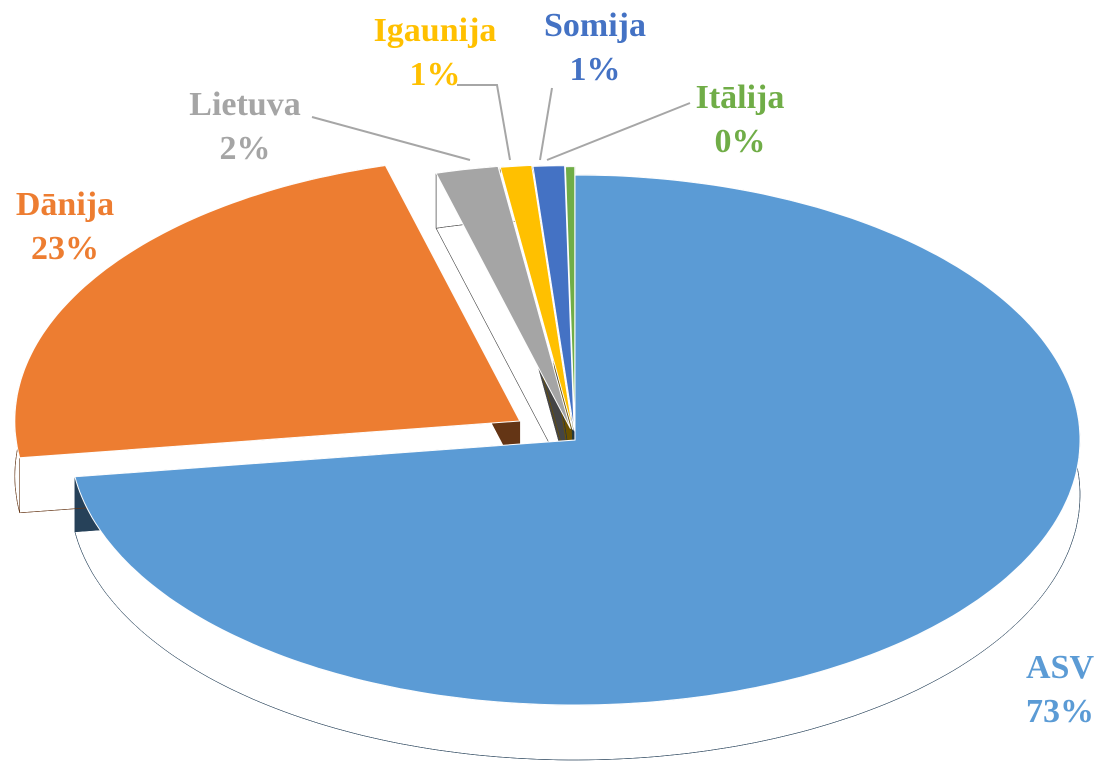  What do you see at coordinates (595, 25) in the screenshot?
I see `category-label: Somija` at bounding box center [595, 25].